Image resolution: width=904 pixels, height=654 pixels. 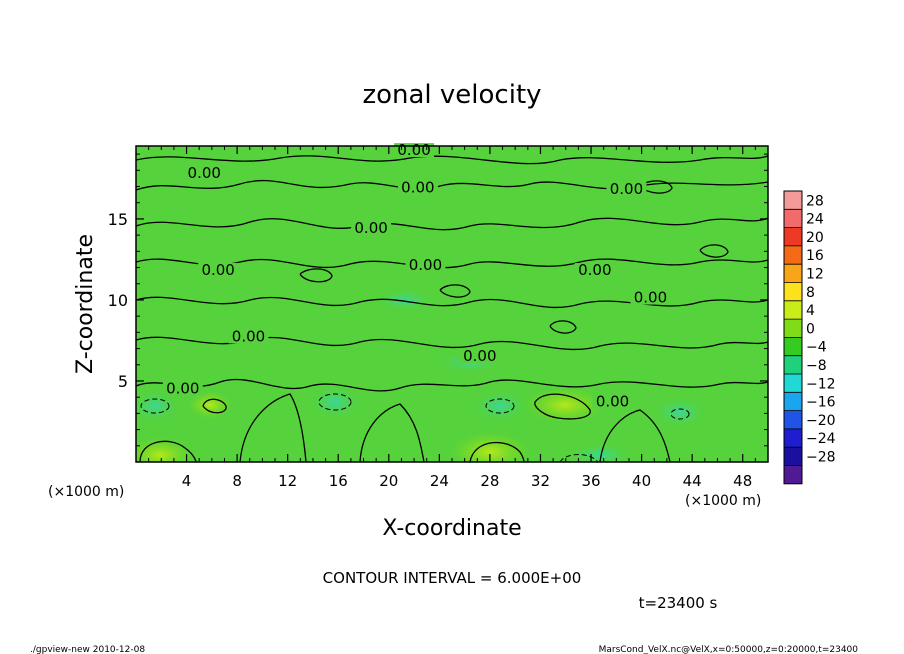 What do you see at coordinates (540, 481) in the screenshot?
I see `x-tick-label: 32` at bounding box center [540, 481].